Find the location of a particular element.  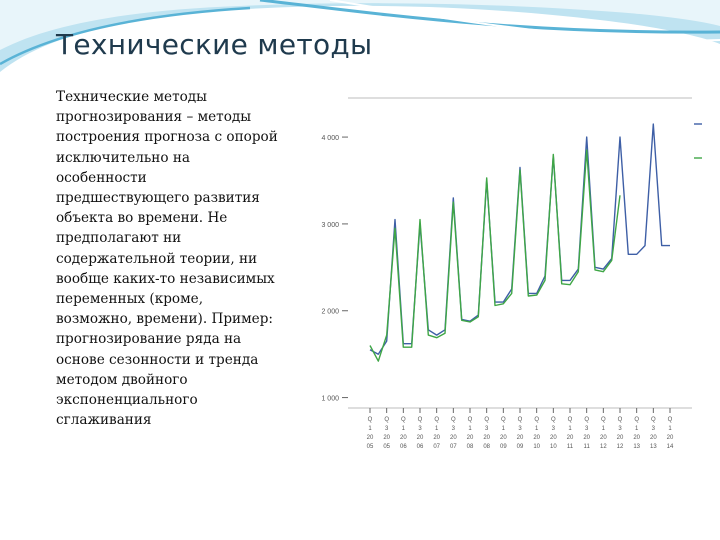

header-wave-decoration is located at coordinates (360, 36).